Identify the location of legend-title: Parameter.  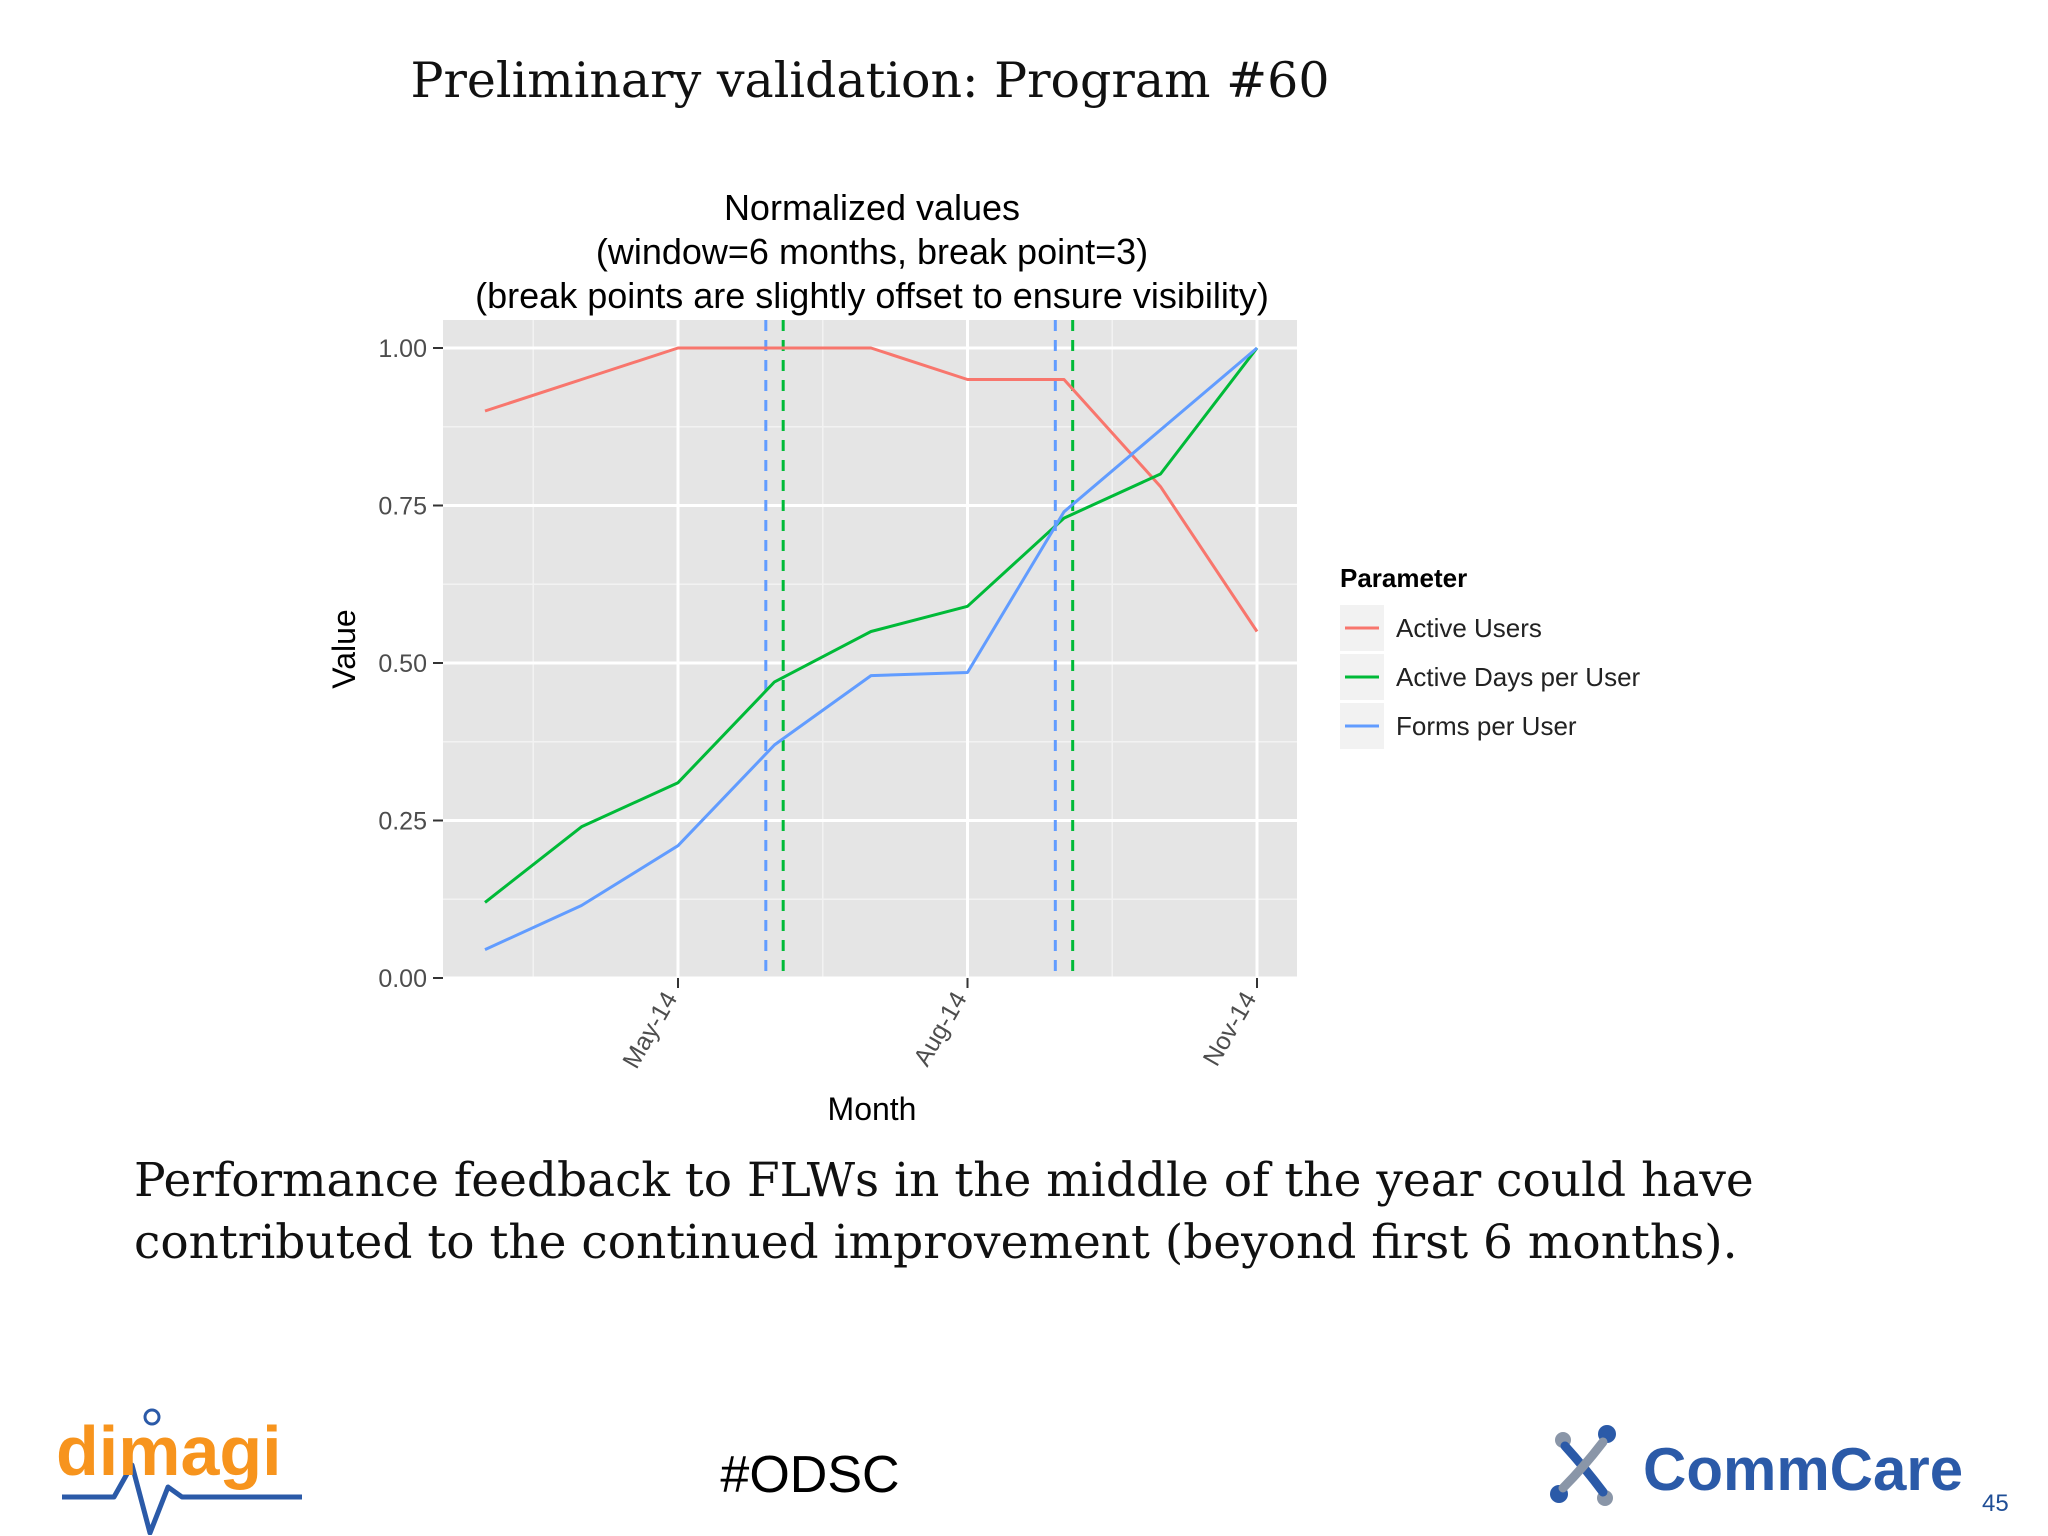
(1403, 578).